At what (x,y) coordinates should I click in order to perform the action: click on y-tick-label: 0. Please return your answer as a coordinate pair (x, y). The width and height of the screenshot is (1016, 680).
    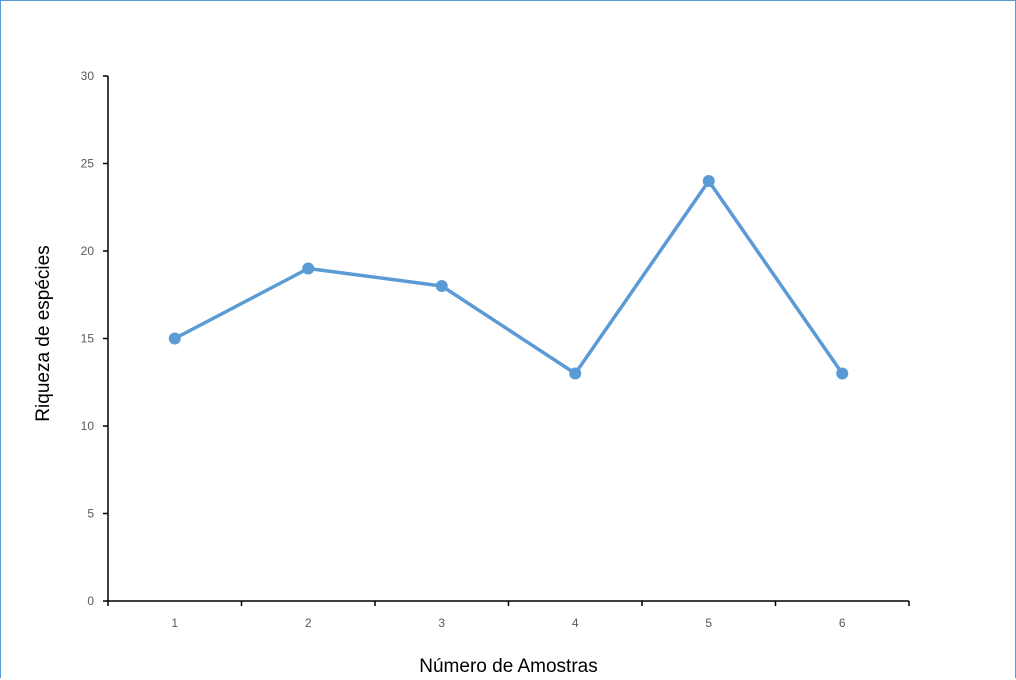
    Looking at the image, I should click on (90, 601).